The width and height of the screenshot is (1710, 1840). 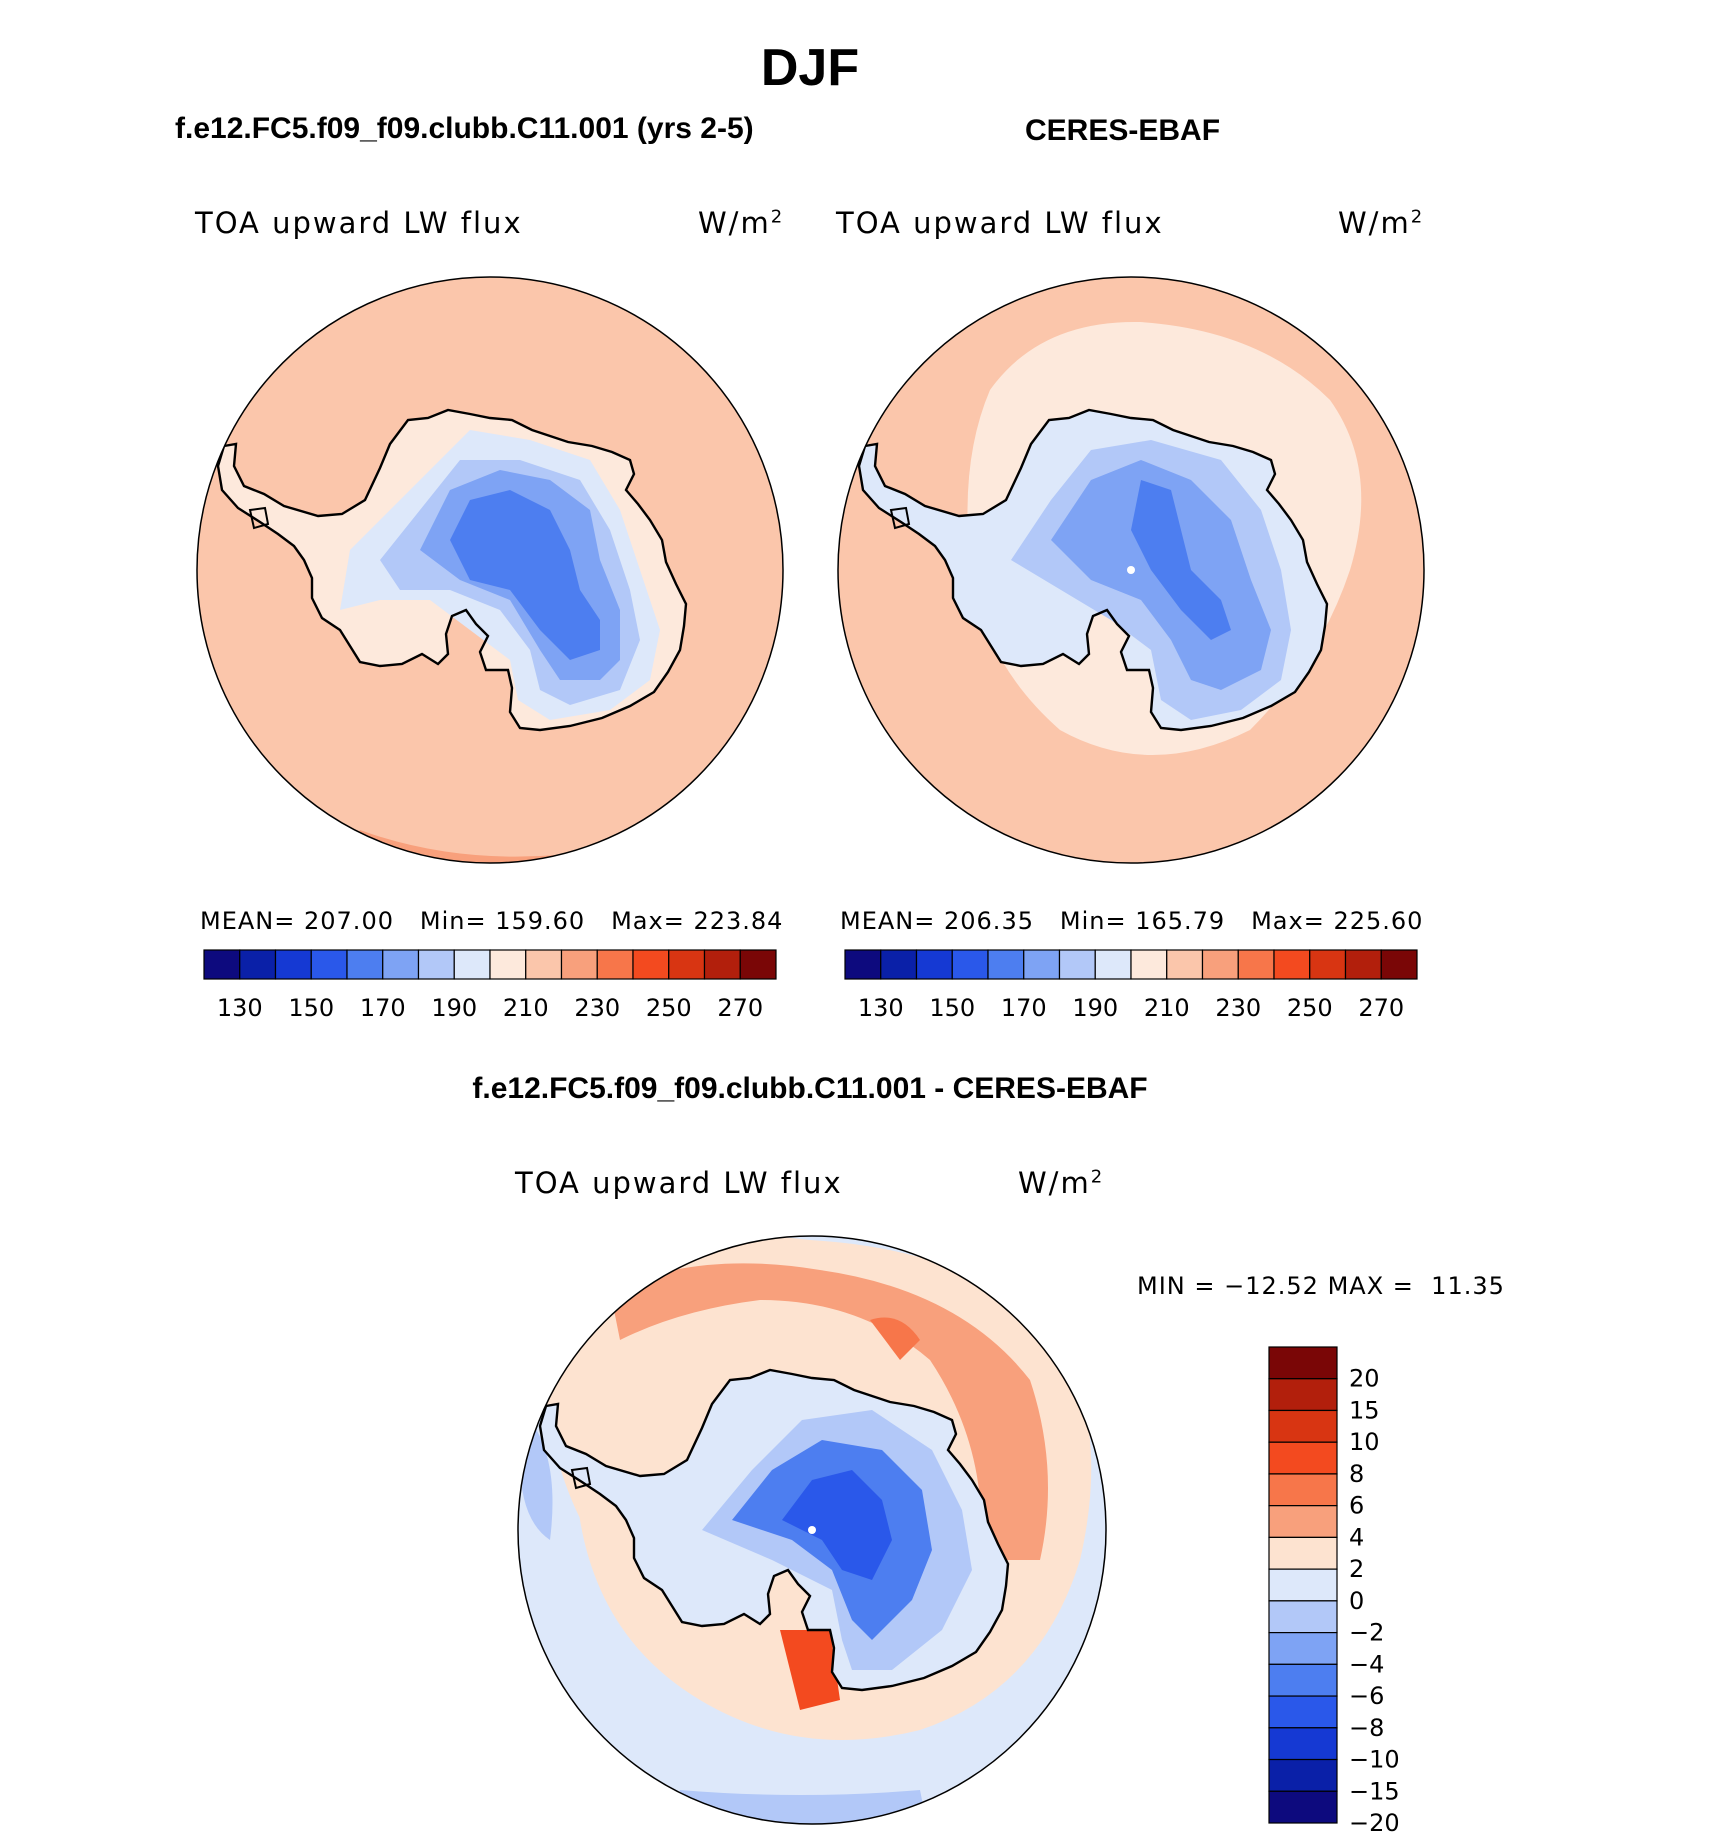 I want to click on diff-negative-patch-south, so click(x=800, y=1807).